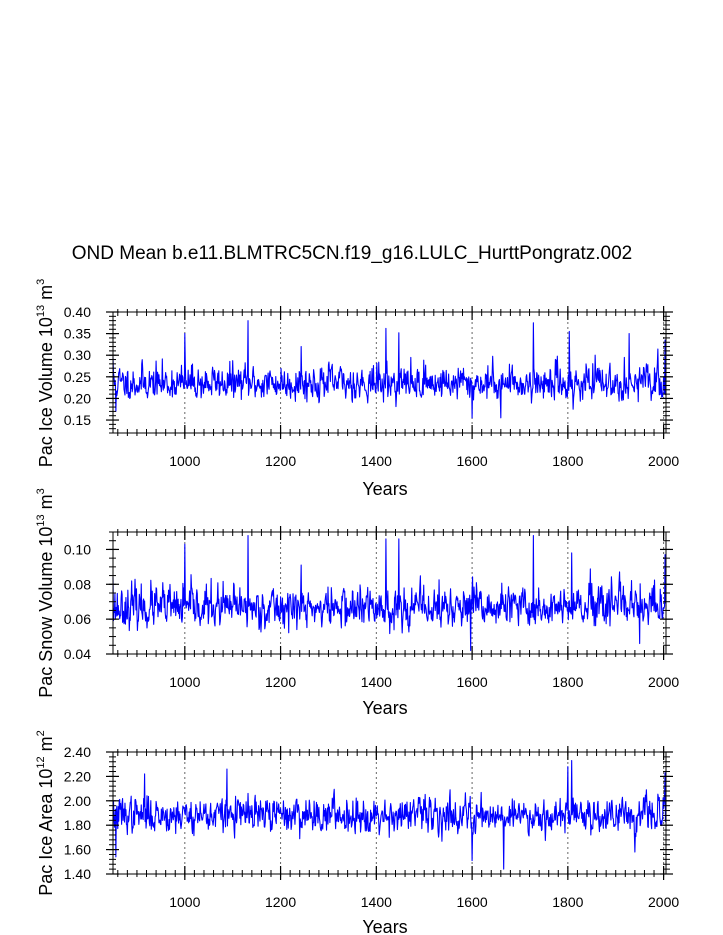  Describe the element at coordinates (45, 592) in the screenshot. I see `y-axis-label-snow-volume: Pac Snow Volume 1013 m3` at that location.